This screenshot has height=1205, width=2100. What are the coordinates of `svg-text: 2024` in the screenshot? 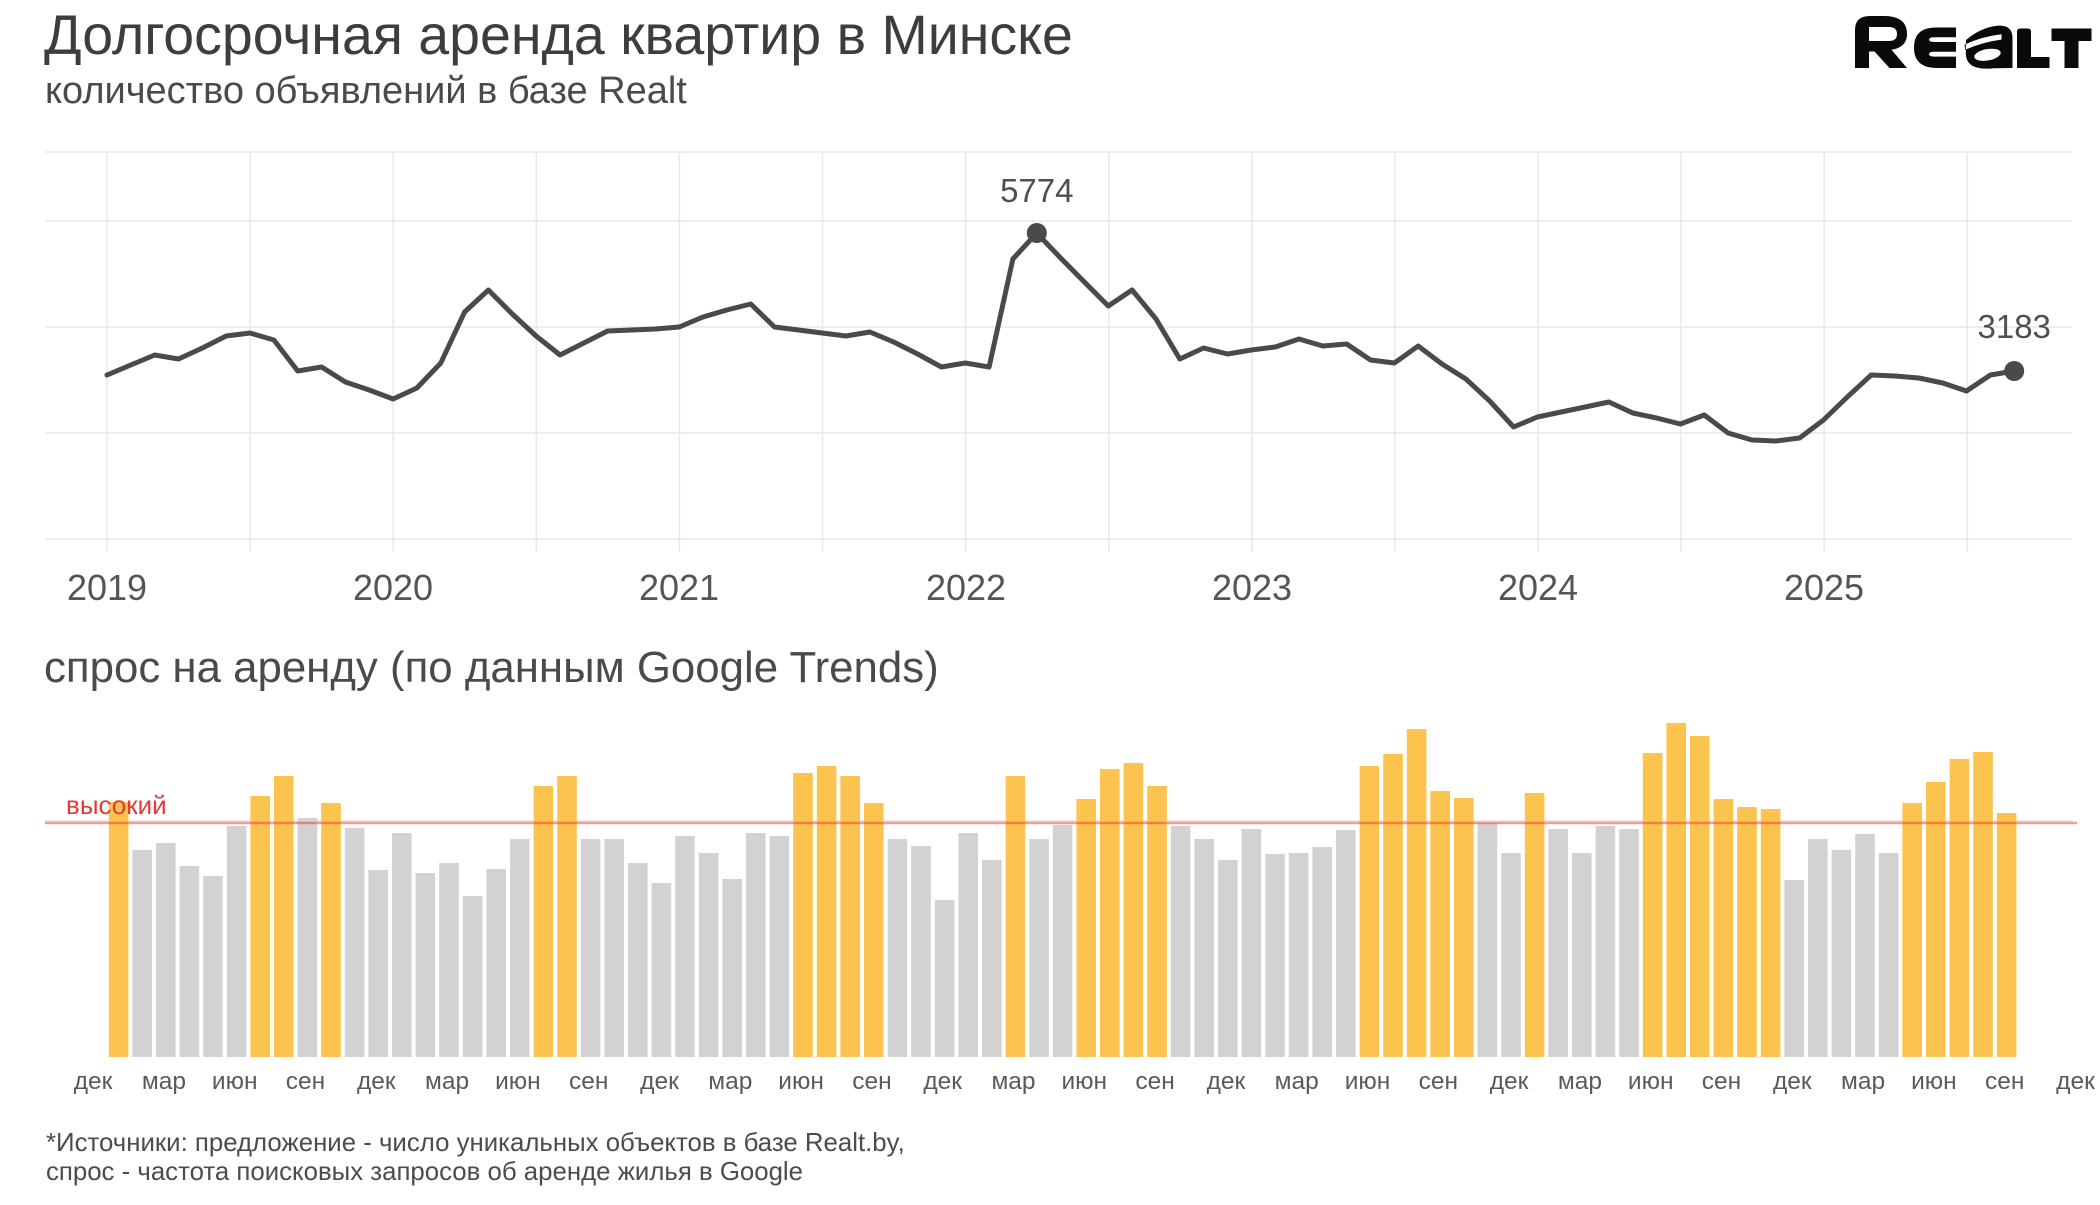 It's located at (1538, 587).